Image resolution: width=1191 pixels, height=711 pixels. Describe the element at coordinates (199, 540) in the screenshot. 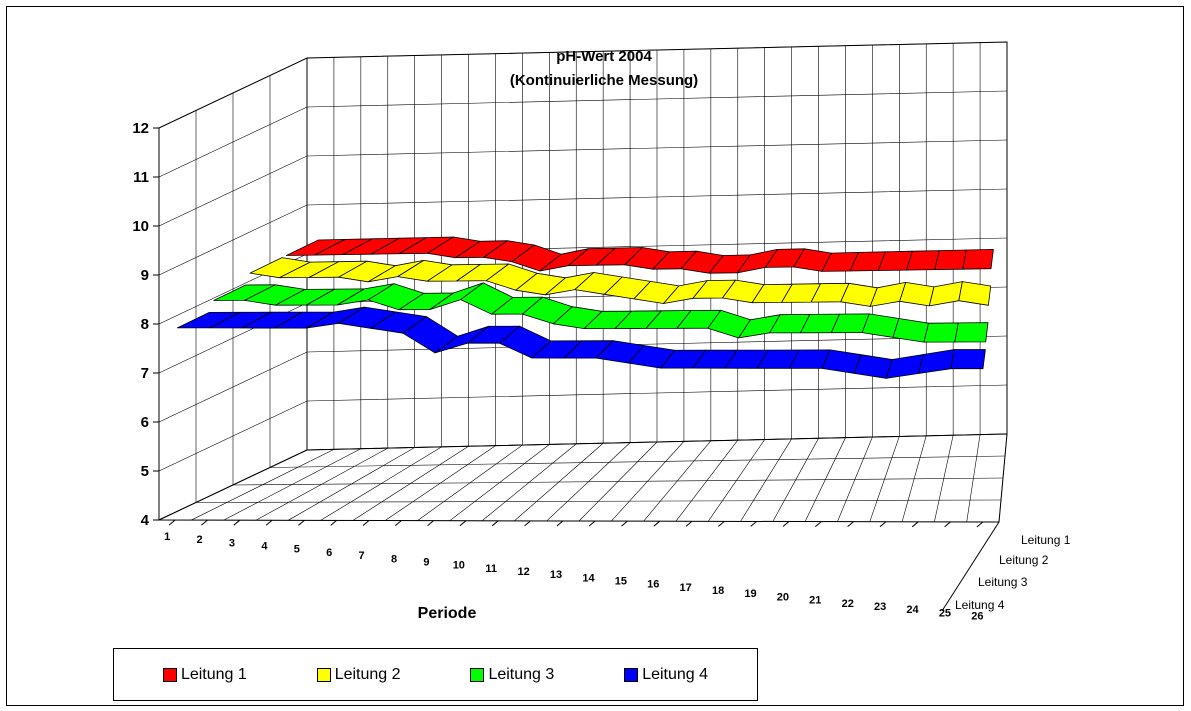

I see `x-tick-label: 2` at that location.